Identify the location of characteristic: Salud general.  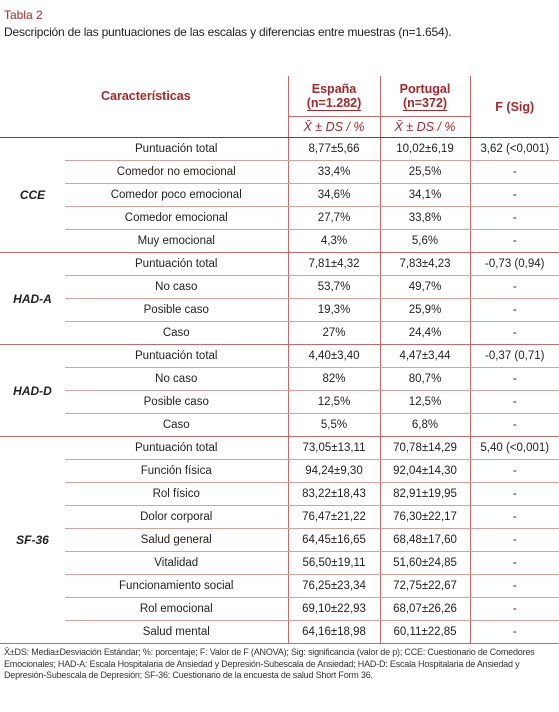
(176, 540).